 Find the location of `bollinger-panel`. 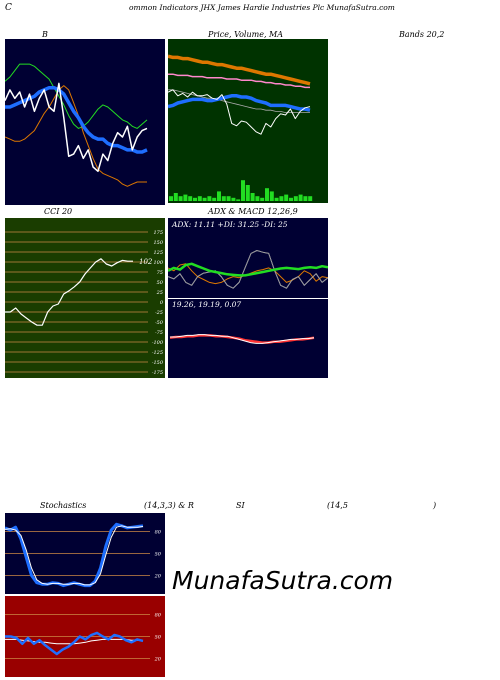

bollinger-panel is located at coordinates (85, 122).